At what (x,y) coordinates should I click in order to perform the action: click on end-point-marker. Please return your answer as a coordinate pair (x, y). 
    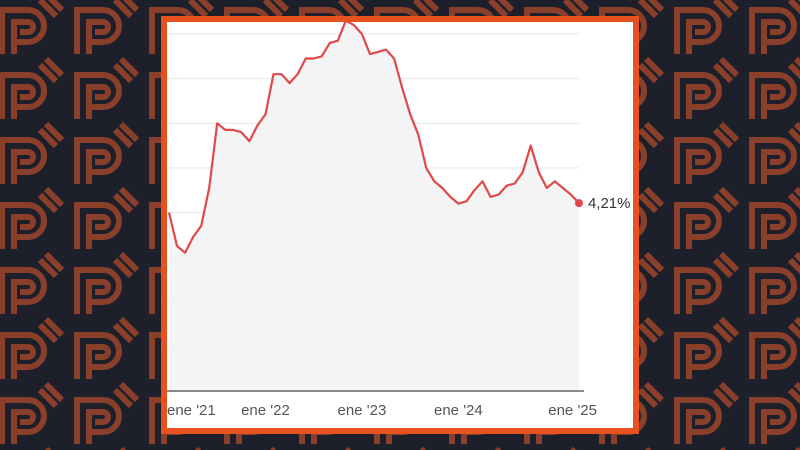
    Looking at the image, I should click on (578, 203).